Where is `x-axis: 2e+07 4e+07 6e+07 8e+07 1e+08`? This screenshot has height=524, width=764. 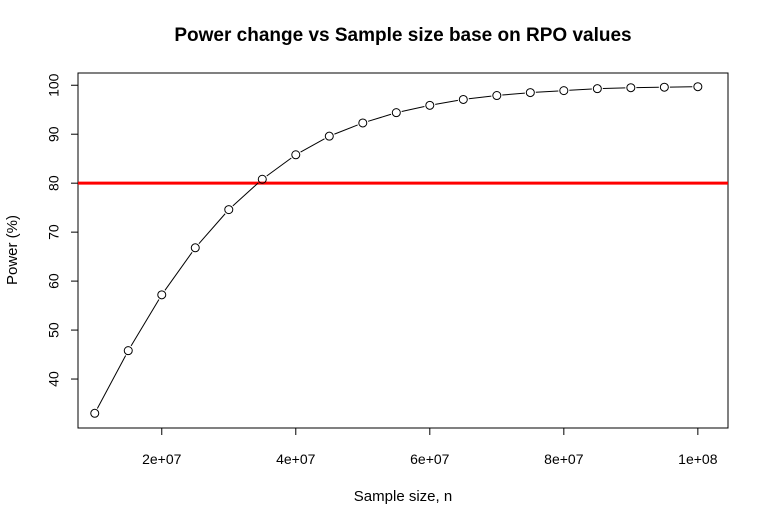
x-axis: 2e+07 4e+07 6e+07 8e+07 1e+08 is located at coordinates (430, 447).